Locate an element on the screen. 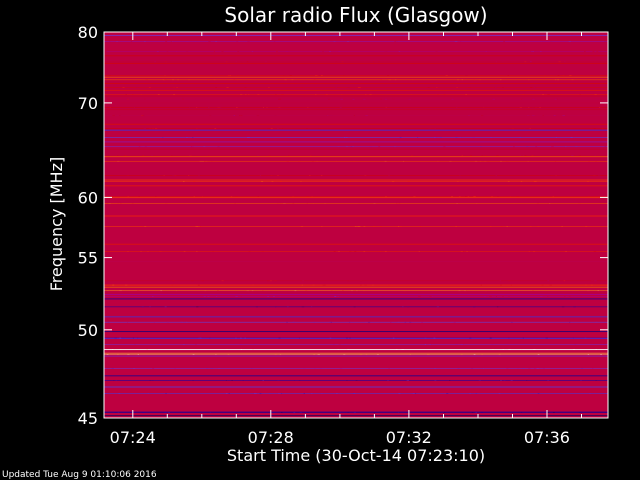 Image resolution: width=640 pixels, height=480 pixels. x-tick-label: 07:32 is located at coordinates (409, 437).